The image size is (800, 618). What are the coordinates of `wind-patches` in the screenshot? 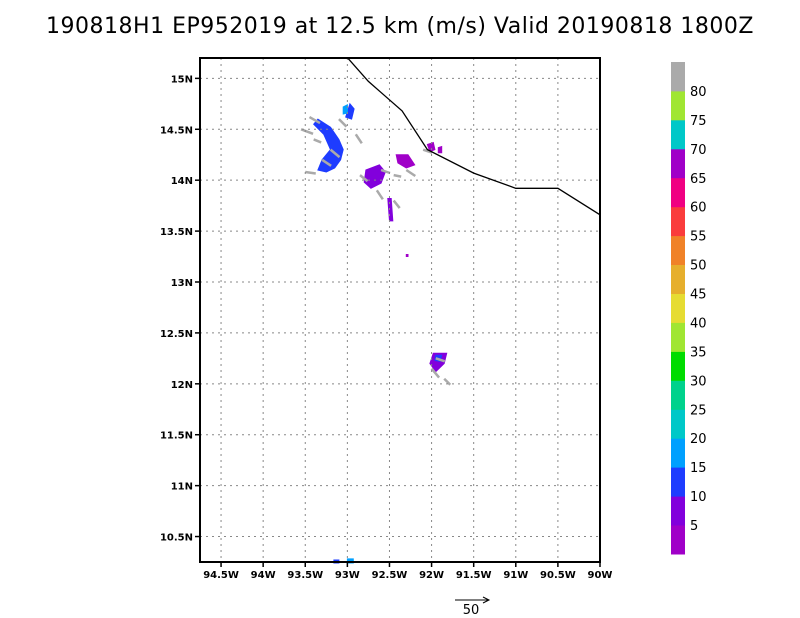 It's located at (380, 333).